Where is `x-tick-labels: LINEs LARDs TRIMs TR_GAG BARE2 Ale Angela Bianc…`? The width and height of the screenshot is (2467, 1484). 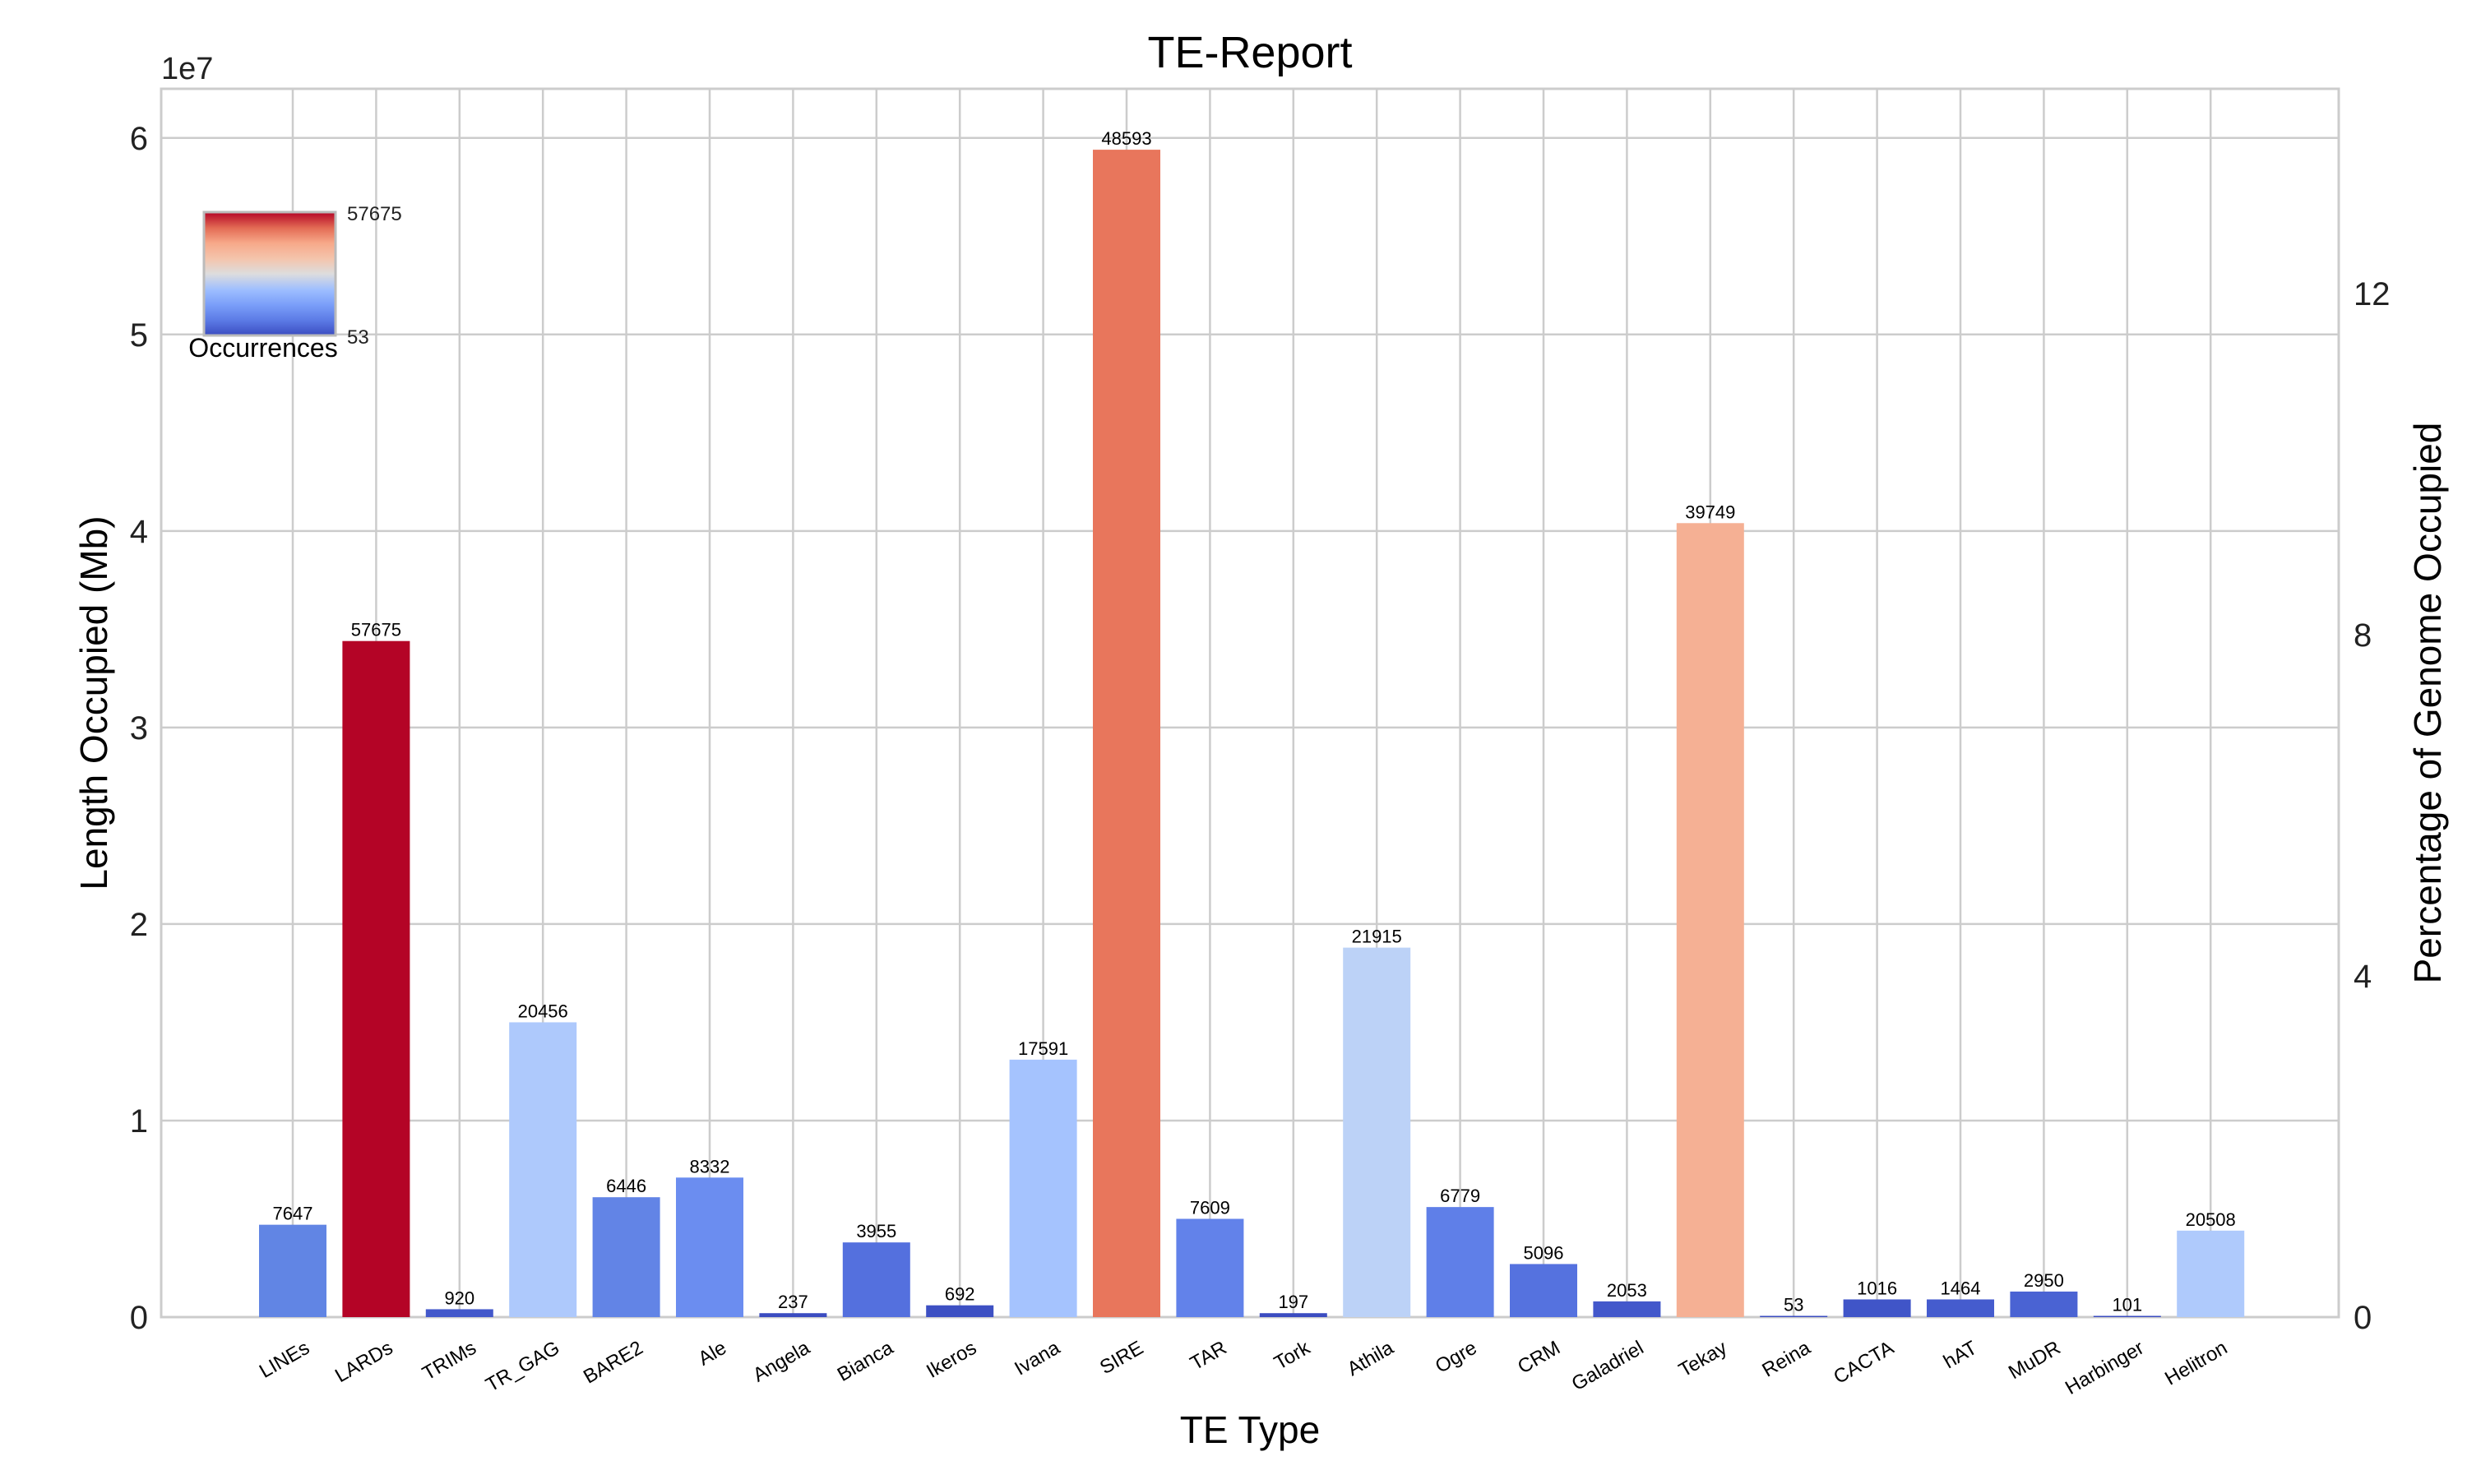
x-tick-labels: LINEs LARDs TRIMs TR_GAG BARE2 Ale Angela Bianc… is located at coordinates (1243, 1368).